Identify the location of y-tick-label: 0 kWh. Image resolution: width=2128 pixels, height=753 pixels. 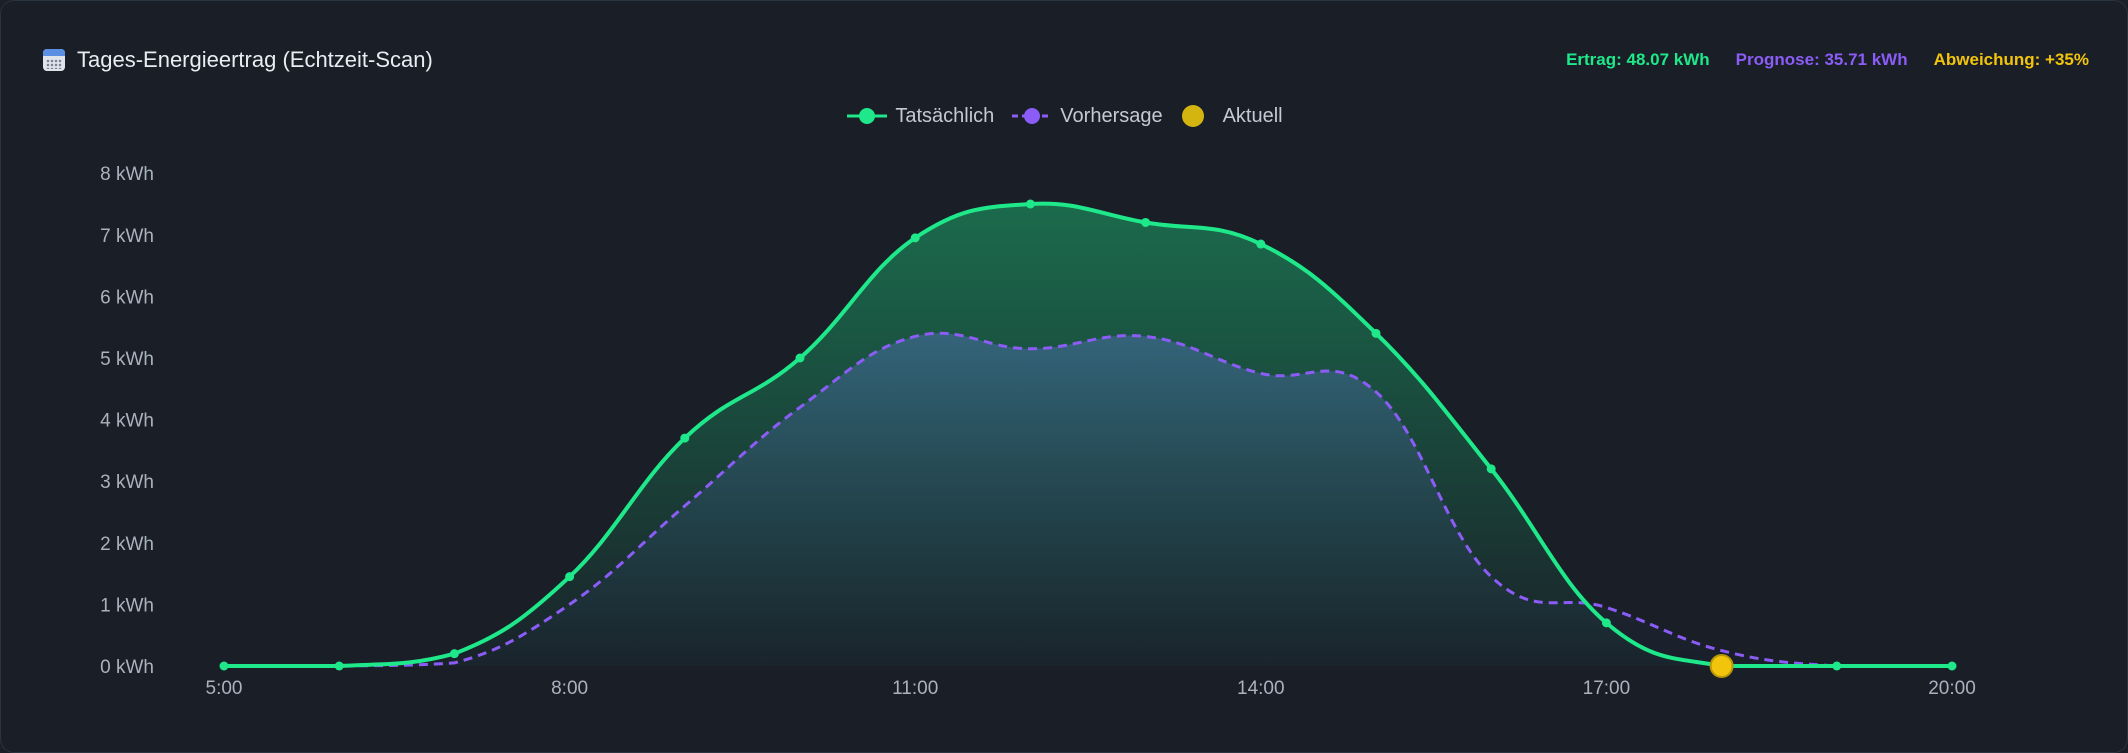
(127, 667).